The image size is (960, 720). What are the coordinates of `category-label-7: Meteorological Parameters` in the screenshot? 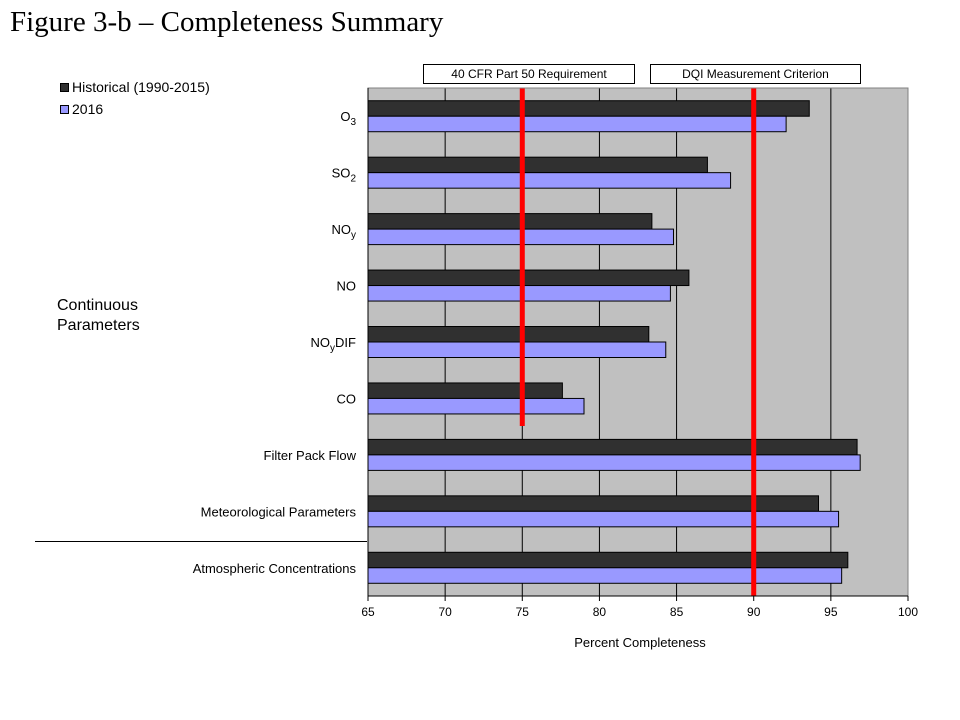 It's located at (279, 511).